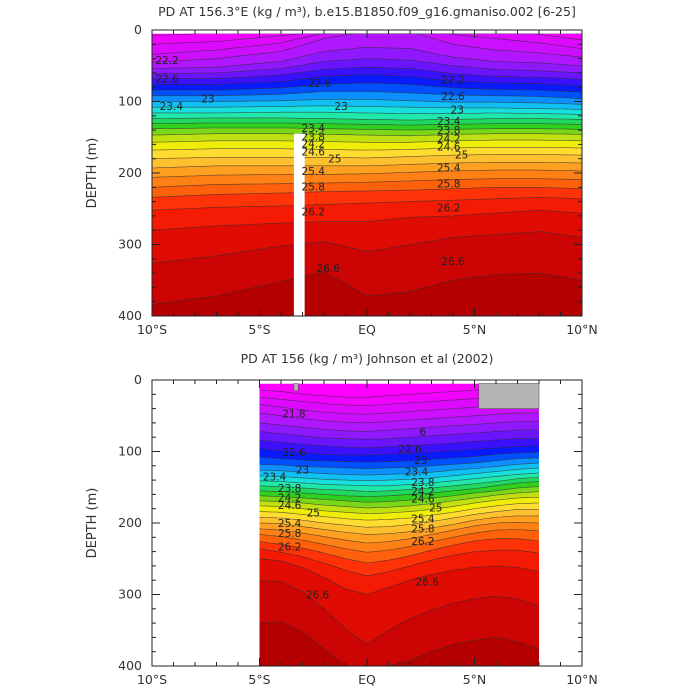 The width and height of the screenshot is (700, 700). What do you see at coordinates (423, 520) in the screenshot?
I see `contour-label: 25.4` at bounding box center [423, 520].